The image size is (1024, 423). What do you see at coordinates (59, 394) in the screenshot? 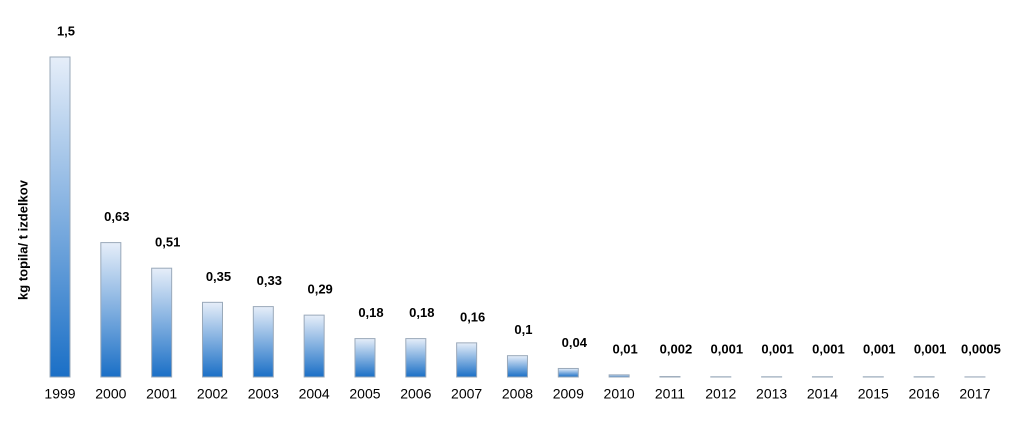
I see `x-tick-label: 1999` at bounding box center [59, 394].